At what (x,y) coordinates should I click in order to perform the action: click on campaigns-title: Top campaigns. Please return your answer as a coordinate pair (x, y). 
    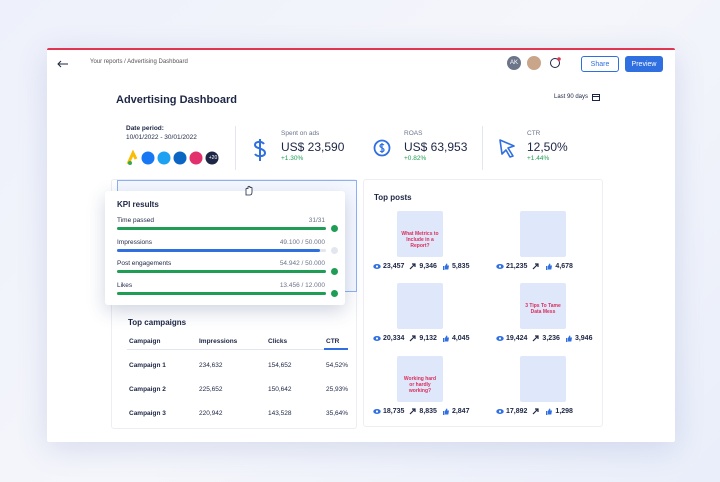
    Looking at the image, I should click on (157, 322).